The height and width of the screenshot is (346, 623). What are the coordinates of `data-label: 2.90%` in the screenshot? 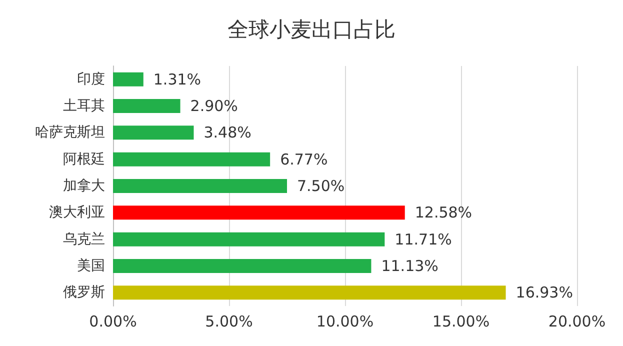 It's located at (214, 106).